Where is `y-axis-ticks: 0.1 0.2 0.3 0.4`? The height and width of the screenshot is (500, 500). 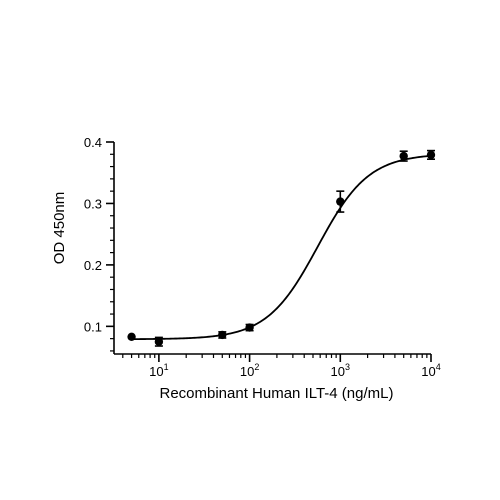
y-axis-ticks: 0.1 0.2 0.3 0.4 is located at coordinates (99, 243).